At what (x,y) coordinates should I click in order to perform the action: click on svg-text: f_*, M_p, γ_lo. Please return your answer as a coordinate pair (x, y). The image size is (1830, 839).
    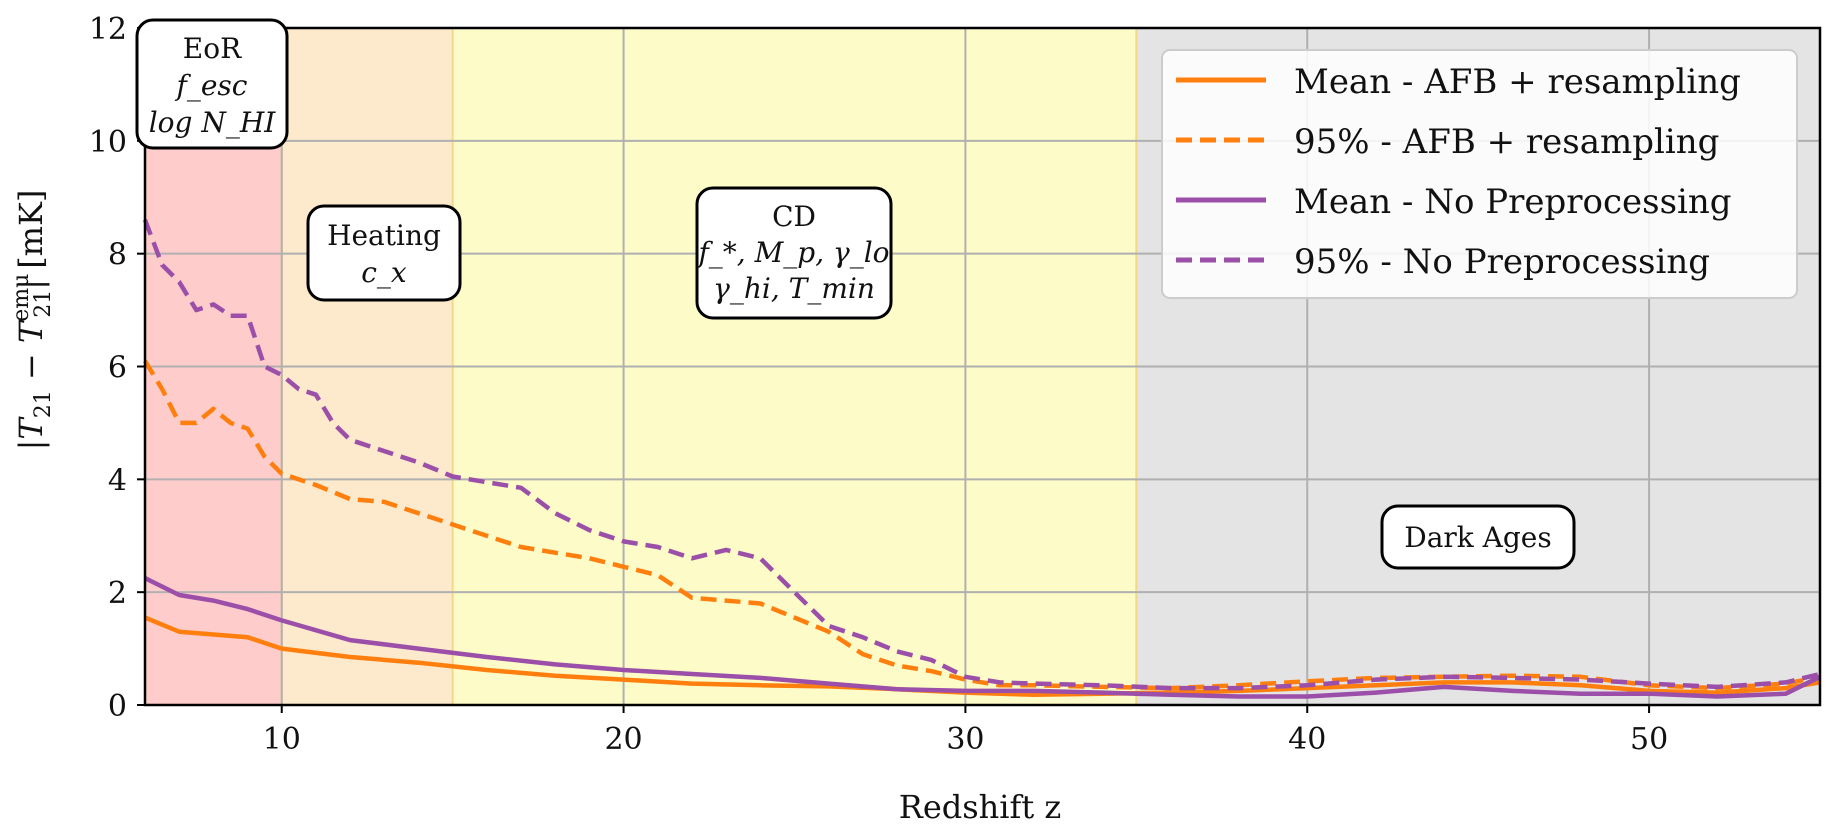
    Looking at the image, I should click on (792, 252).